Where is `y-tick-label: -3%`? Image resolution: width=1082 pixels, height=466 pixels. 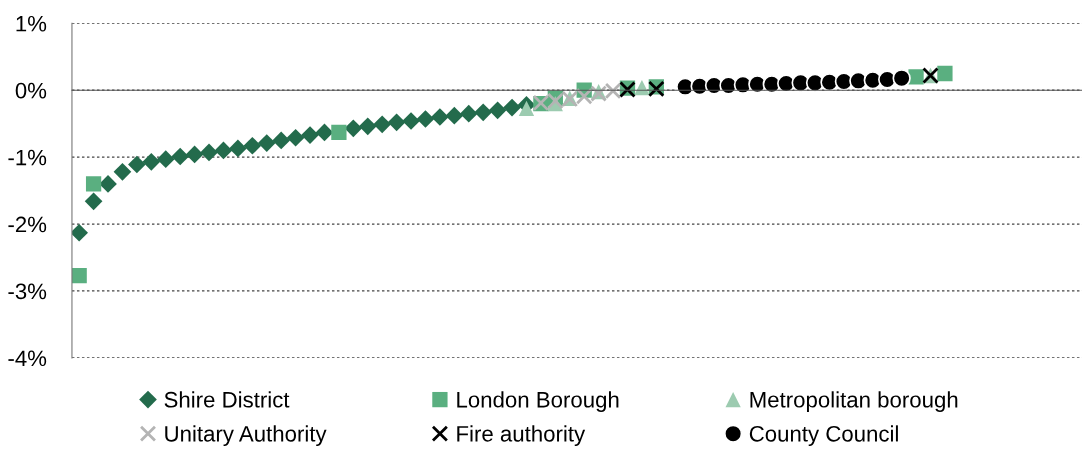 y-tick-label: -3% is located at coordinates (27, 291).